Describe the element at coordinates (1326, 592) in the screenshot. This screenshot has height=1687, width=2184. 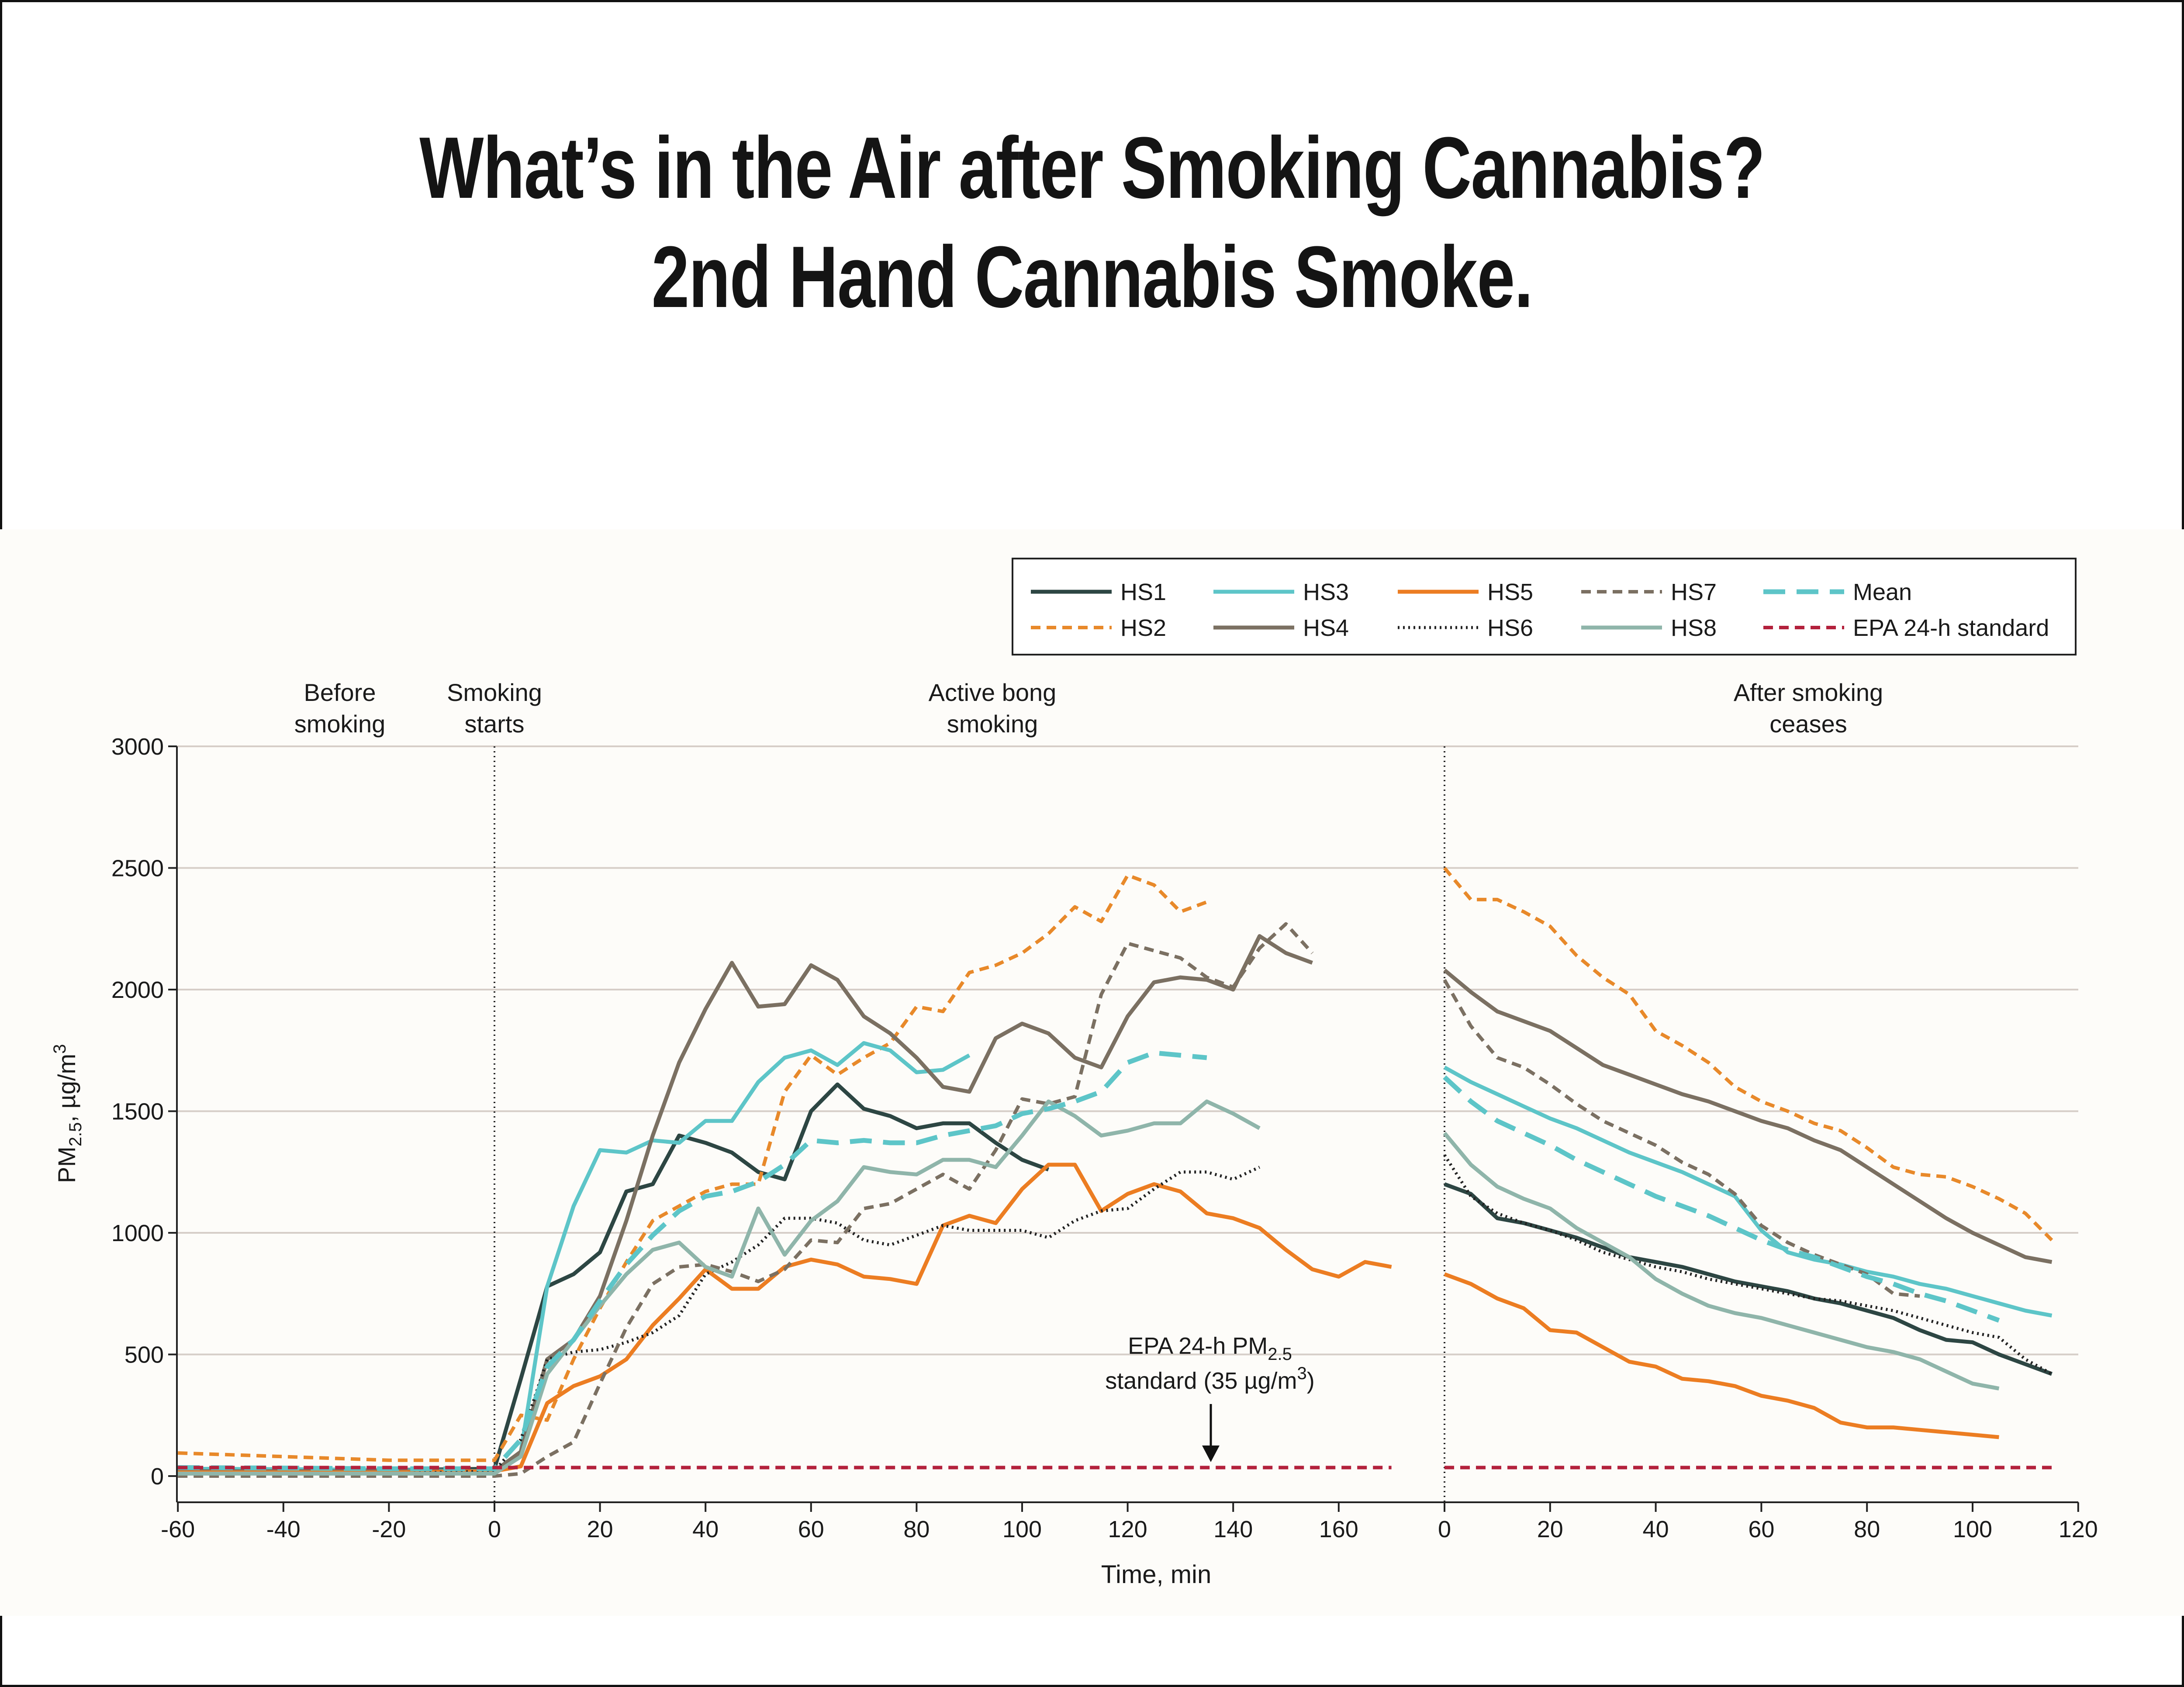
I see `legend-label-hs3: HS3` at that location.